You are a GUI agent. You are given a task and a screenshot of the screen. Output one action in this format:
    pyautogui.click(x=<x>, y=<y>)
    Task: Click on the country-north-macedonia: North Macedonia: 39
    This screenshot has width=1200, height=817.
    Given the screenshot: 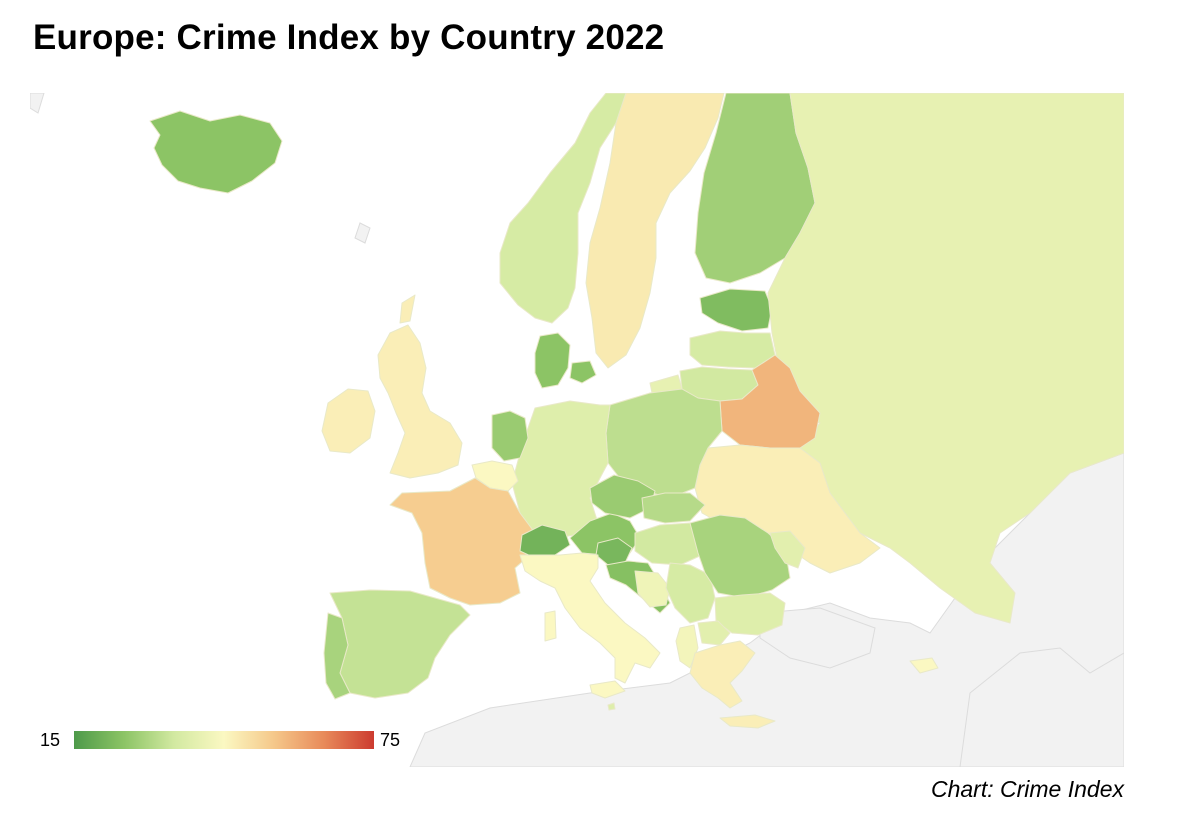 What is the action you would take?
    pyautogui.click(x=714, y=633)
    